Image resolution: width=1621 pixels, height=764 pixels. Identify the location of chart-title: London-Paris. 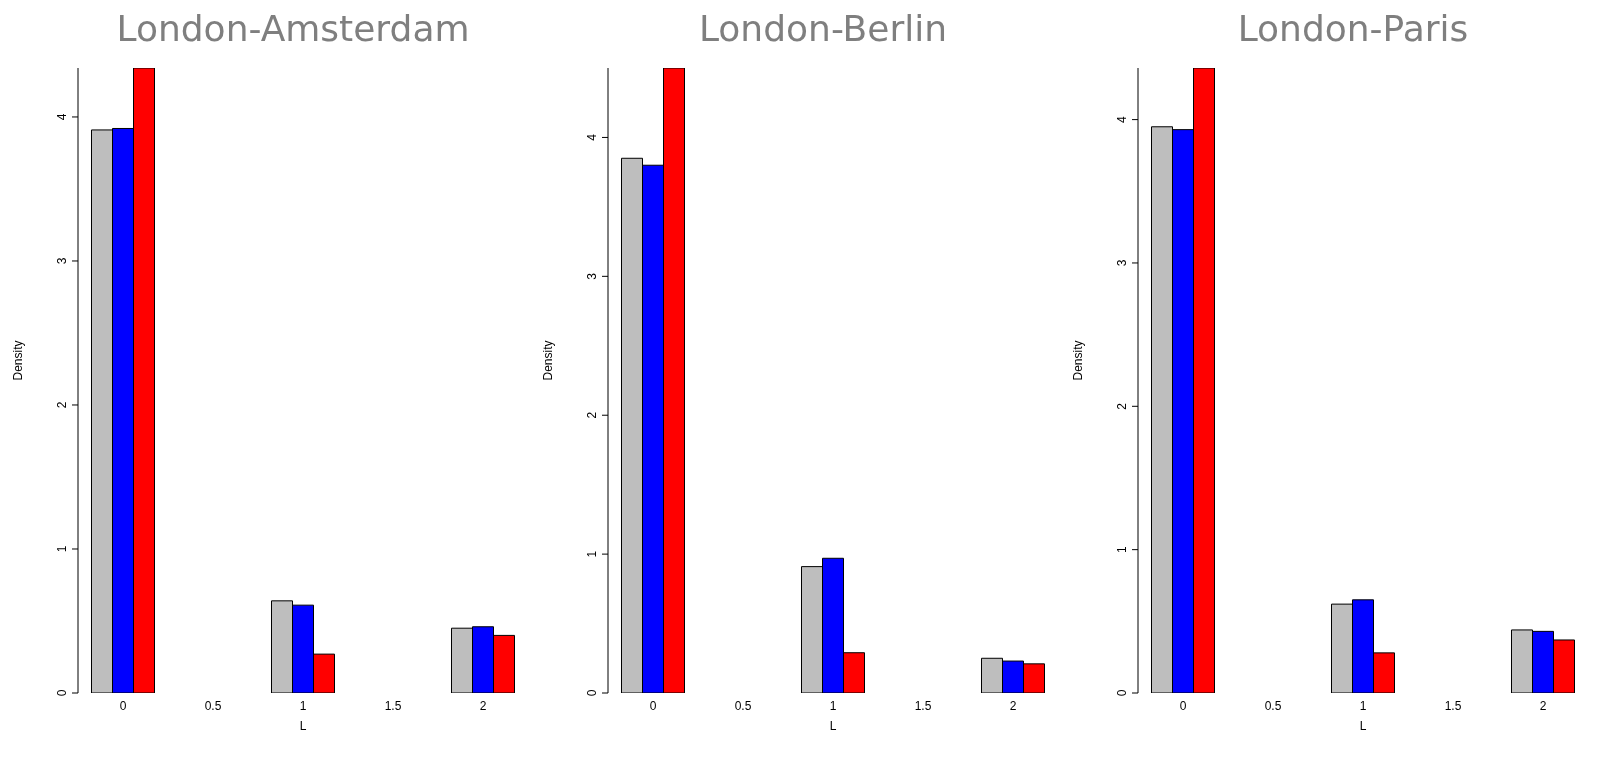
(1353, 29).